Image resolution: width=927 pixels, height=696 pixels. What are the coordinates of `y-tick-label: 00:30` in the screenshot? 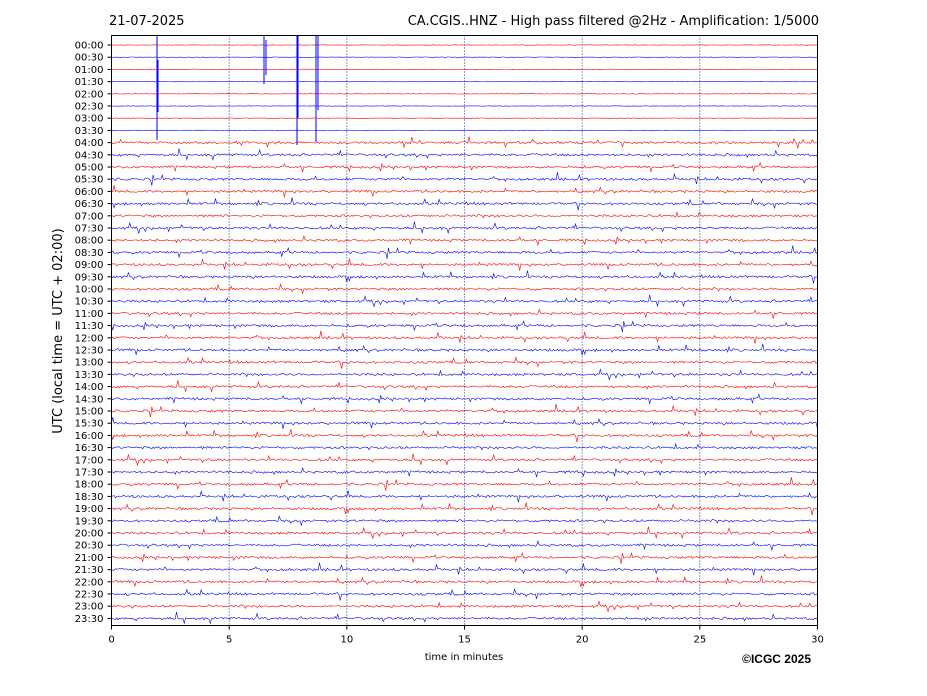 It's located at (89, 58).